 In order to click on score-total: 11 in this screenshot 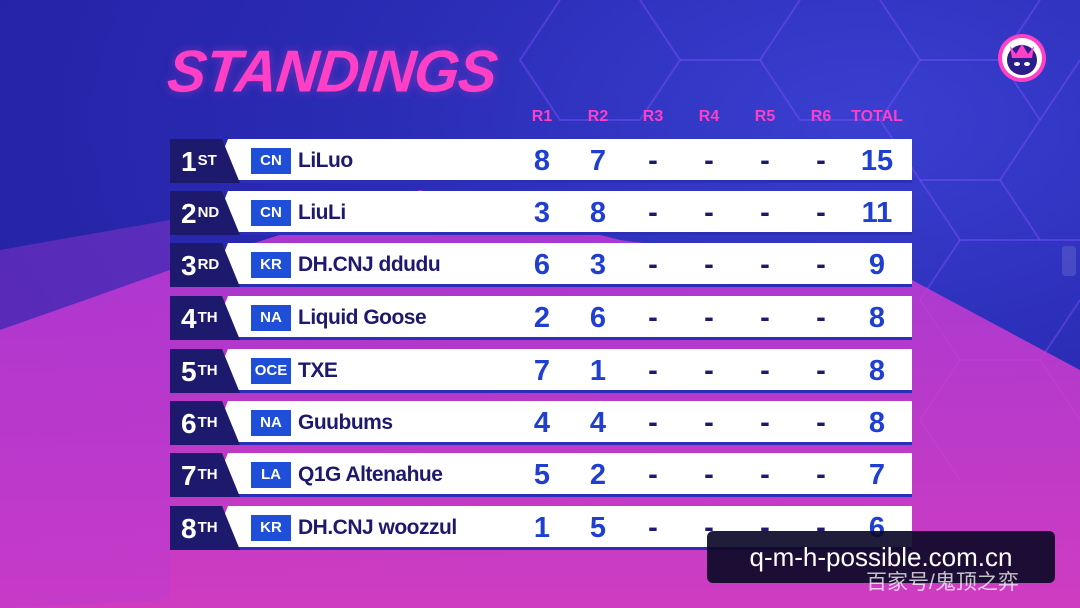, I will do `click(877, 213)`.